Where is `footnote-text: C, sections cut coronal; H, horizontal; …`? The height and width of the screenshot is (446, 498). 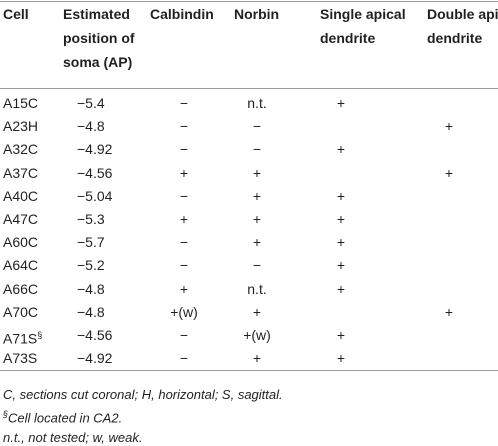 footnote-text: C, sections cut coronal; H, horizontal; … is located at coordinates (143, 394).